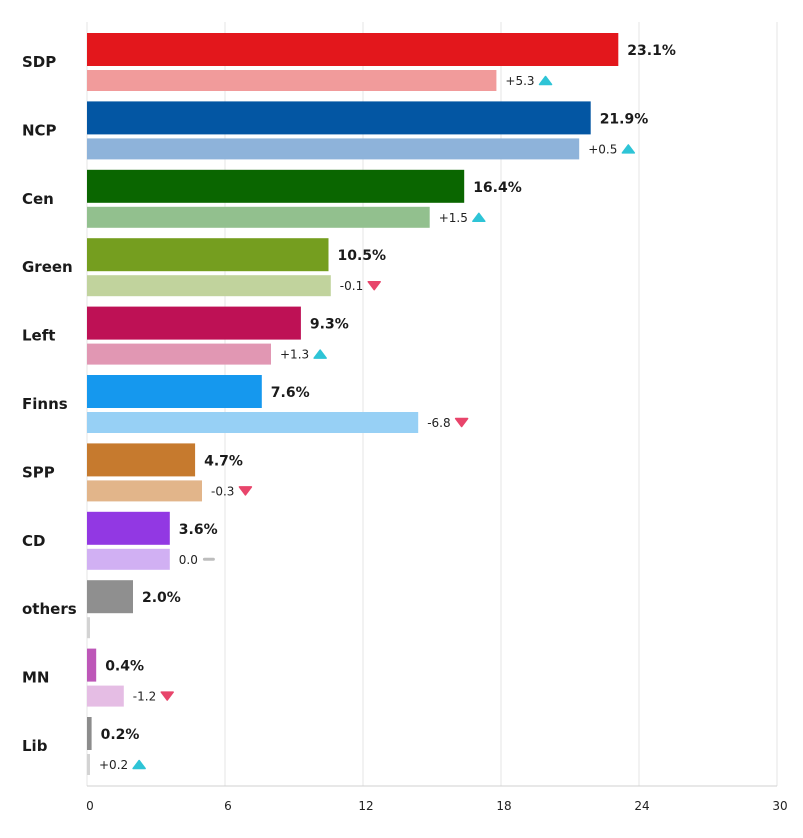  I want to click on party-row: Lib 0.2% +0.2, so click(84, 746).